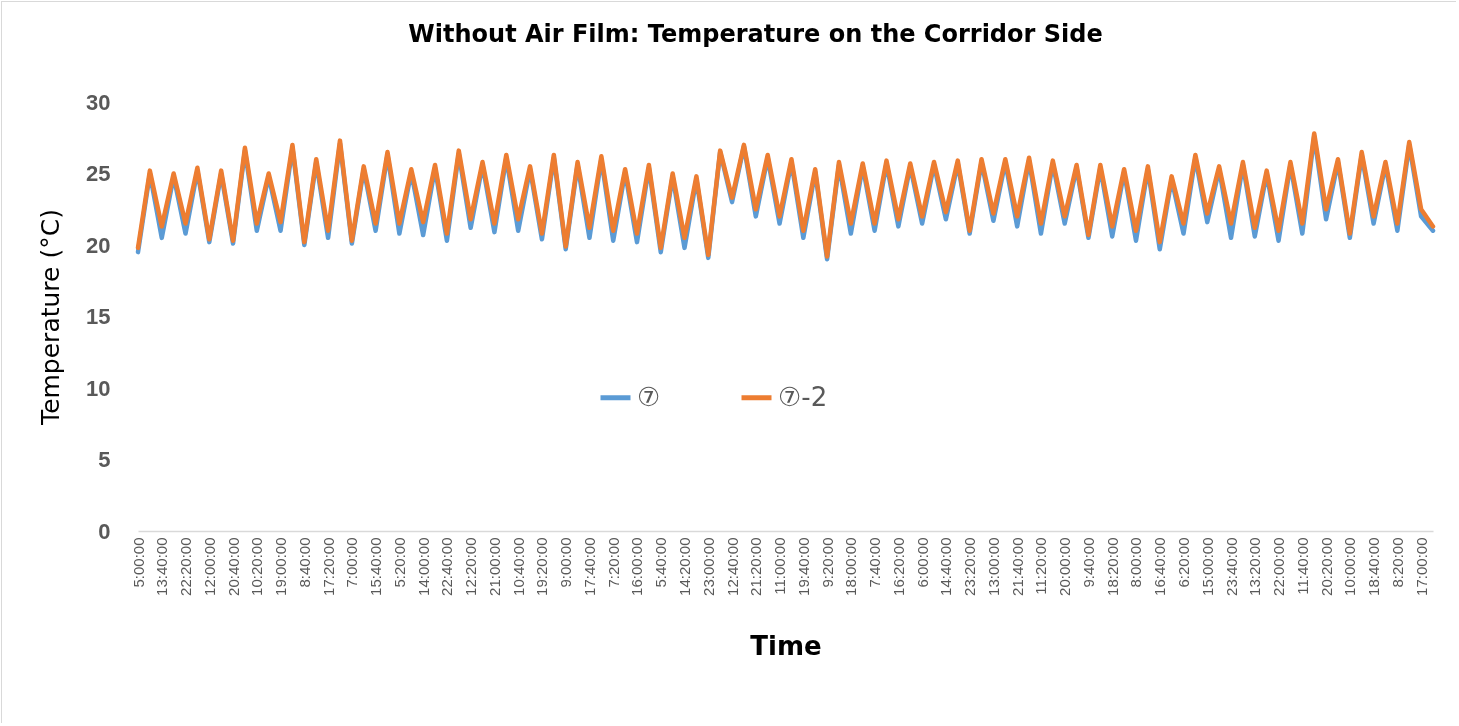  What do you see at coordinates (875, 562) in the screenshot?
I see `x-tick-label: 7:40:00` at bounding box center [875, 562].